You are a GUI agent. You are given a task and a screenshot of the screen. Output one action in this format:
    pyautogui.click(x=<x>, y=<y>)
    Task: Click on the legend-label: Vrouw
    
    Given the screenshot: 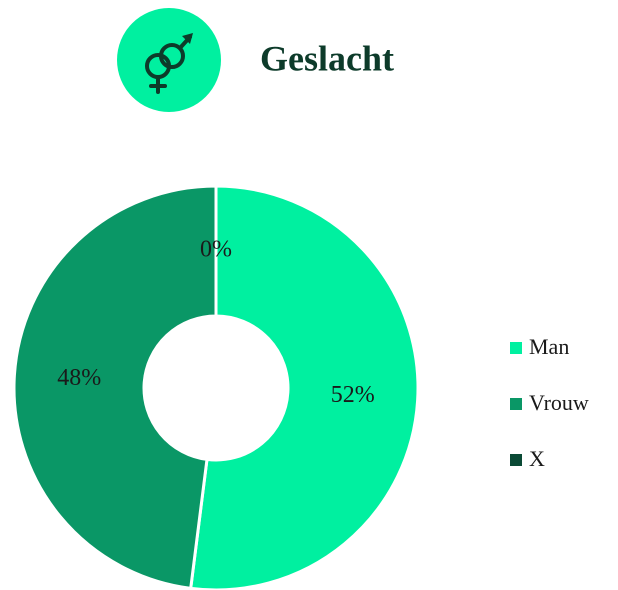 What is the action you would take?
    pyautogui.click(x=559, y=402)
    